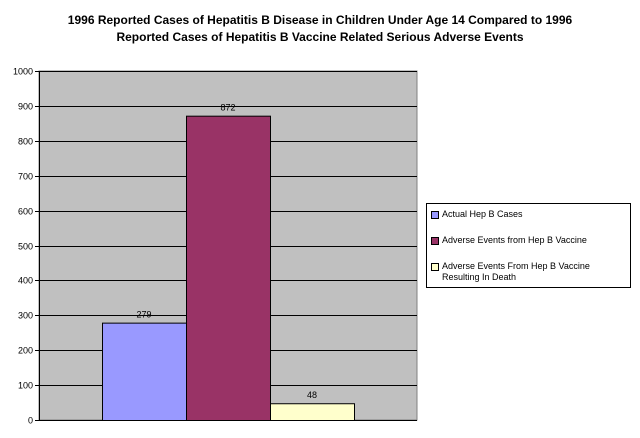 This screenshot has height=438, width=640. I want to click on y-tick-label-800: 800, so click(25, 142).